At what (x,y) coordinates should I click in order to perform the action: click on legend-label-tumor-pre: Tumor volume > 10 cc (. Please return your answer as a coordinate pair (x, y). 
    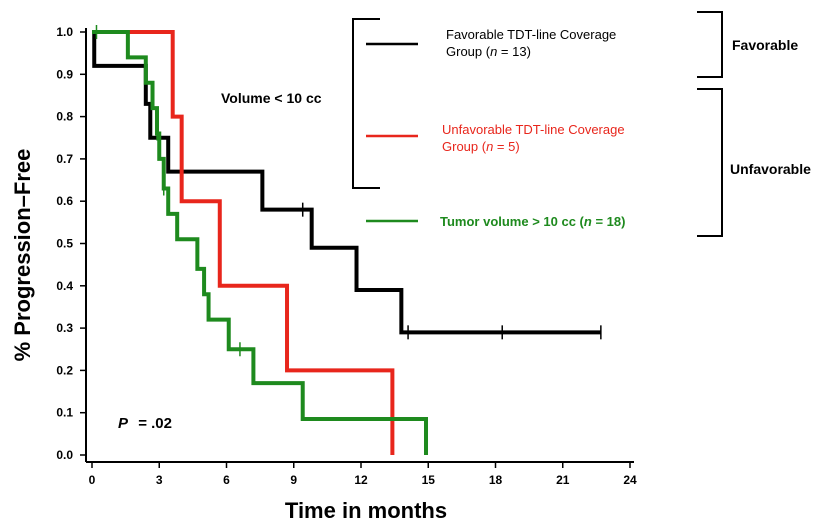
    Looking at the image, I should click on (512, 221).